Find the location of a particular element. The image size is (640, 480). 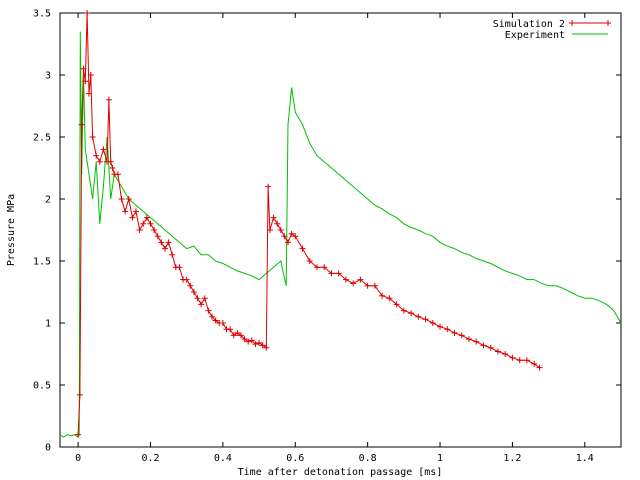

legend-marker-simulation-start is located at coordinates (572, 23).